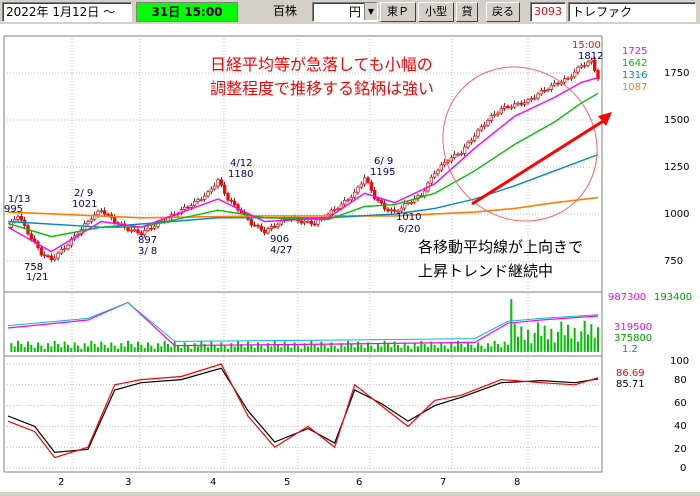  What do you see at coordinates (548, 12) in the screenshot?
I see `stock-code-field: 3093` at bounding box center [548, 12].